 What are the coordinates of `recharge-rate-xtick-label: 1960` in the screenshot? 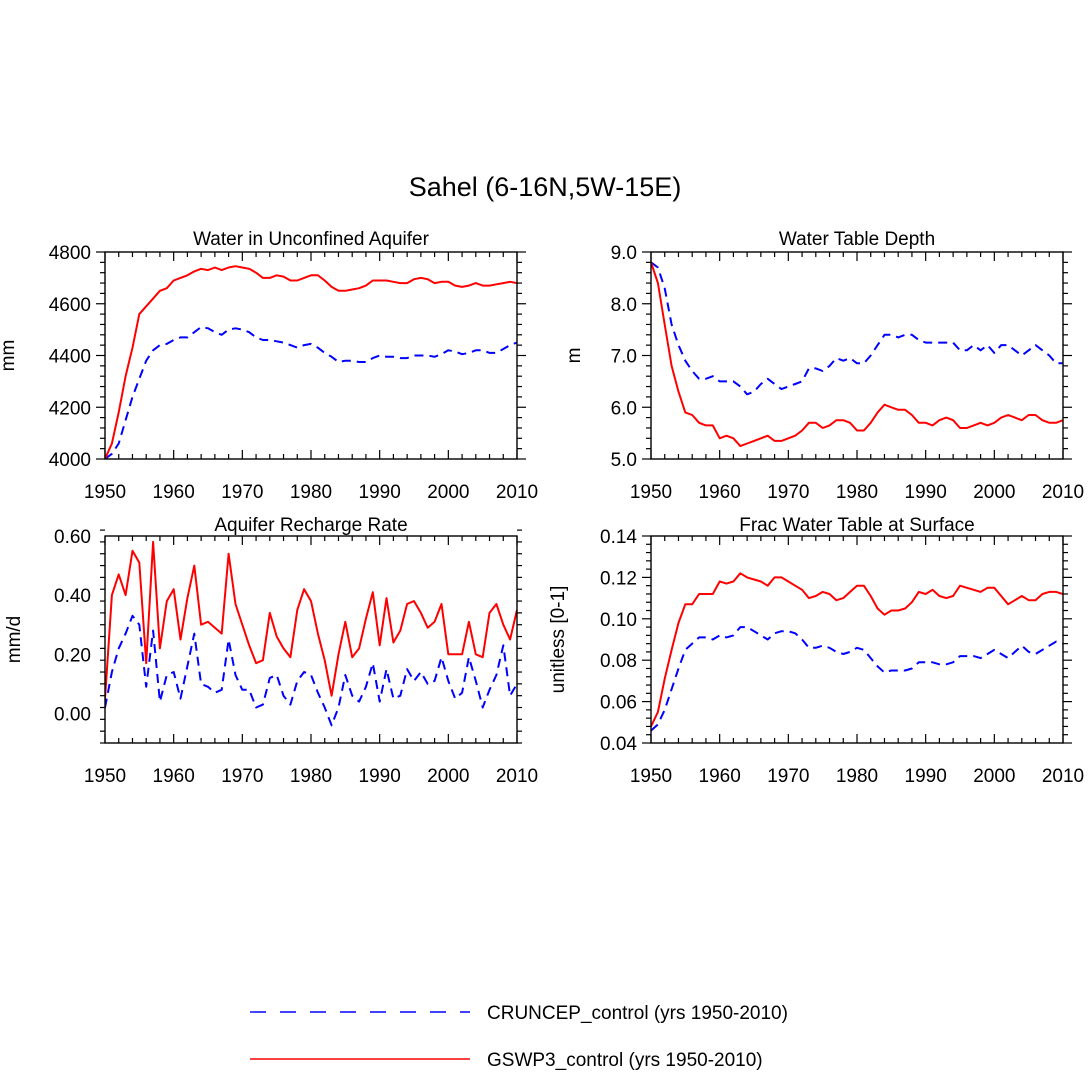 It's located at (174, 776).